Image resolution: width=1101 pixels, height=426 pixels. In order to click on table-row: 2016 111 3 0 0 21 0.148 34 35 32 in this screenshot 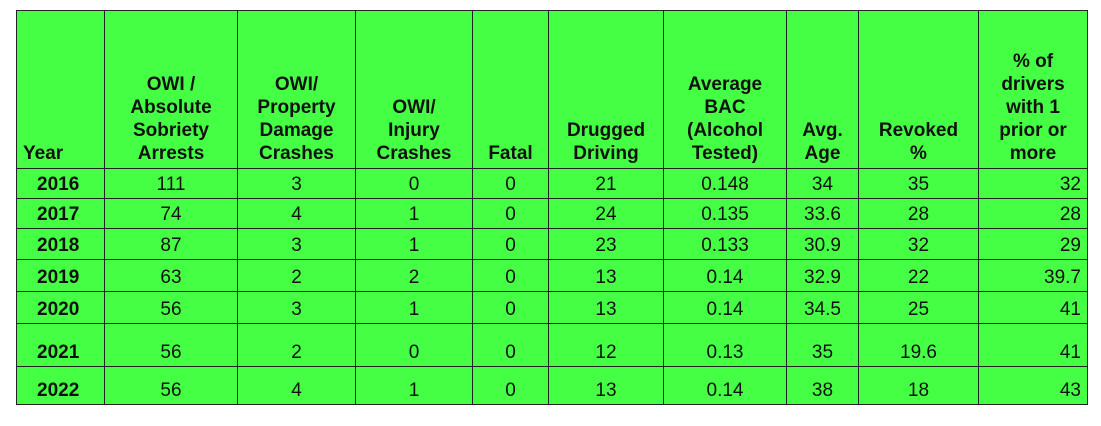, I will do `click(552, 183)`.